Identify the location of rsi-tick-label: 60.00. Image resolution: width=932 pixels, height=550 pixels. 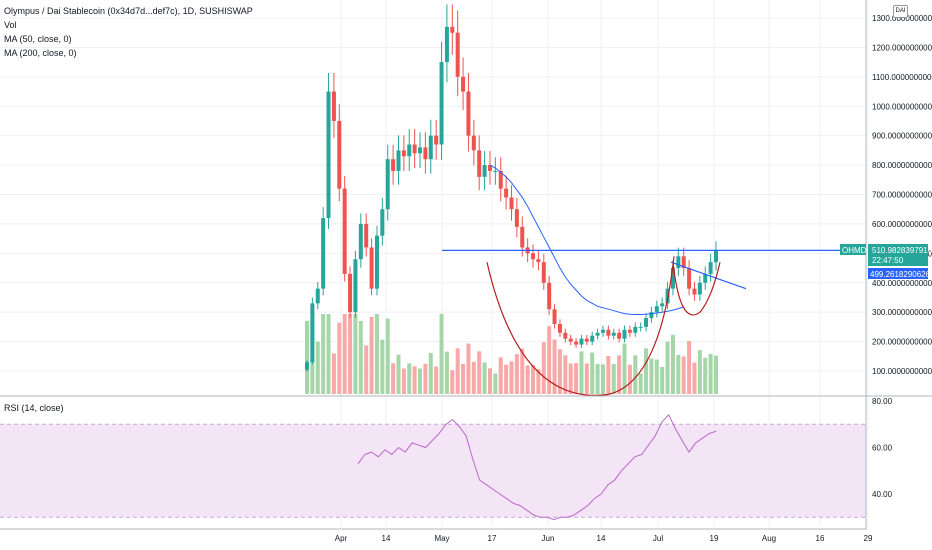
(882, 448).